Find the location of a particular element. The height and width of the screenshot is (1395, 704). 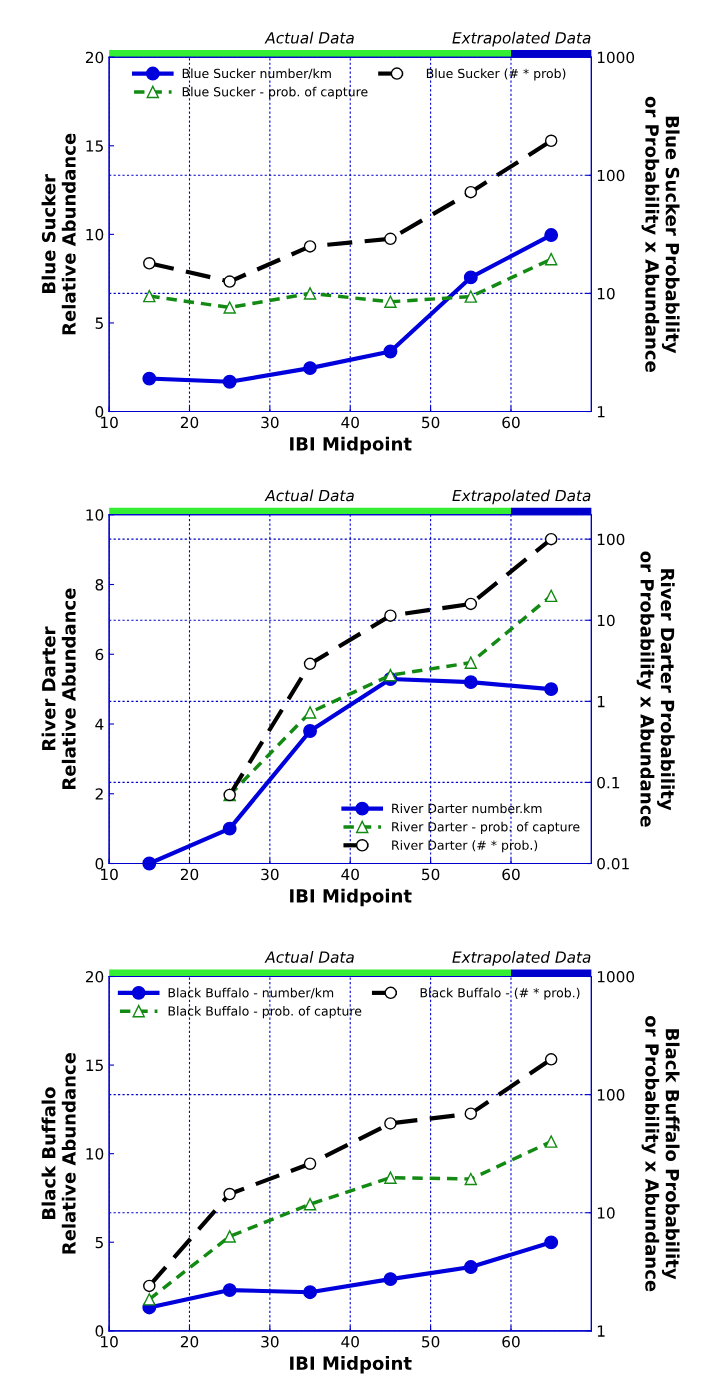

y2-axis-title: Blue Sucker Probability or Probability x Abundance is located at coordinates (660, 234).